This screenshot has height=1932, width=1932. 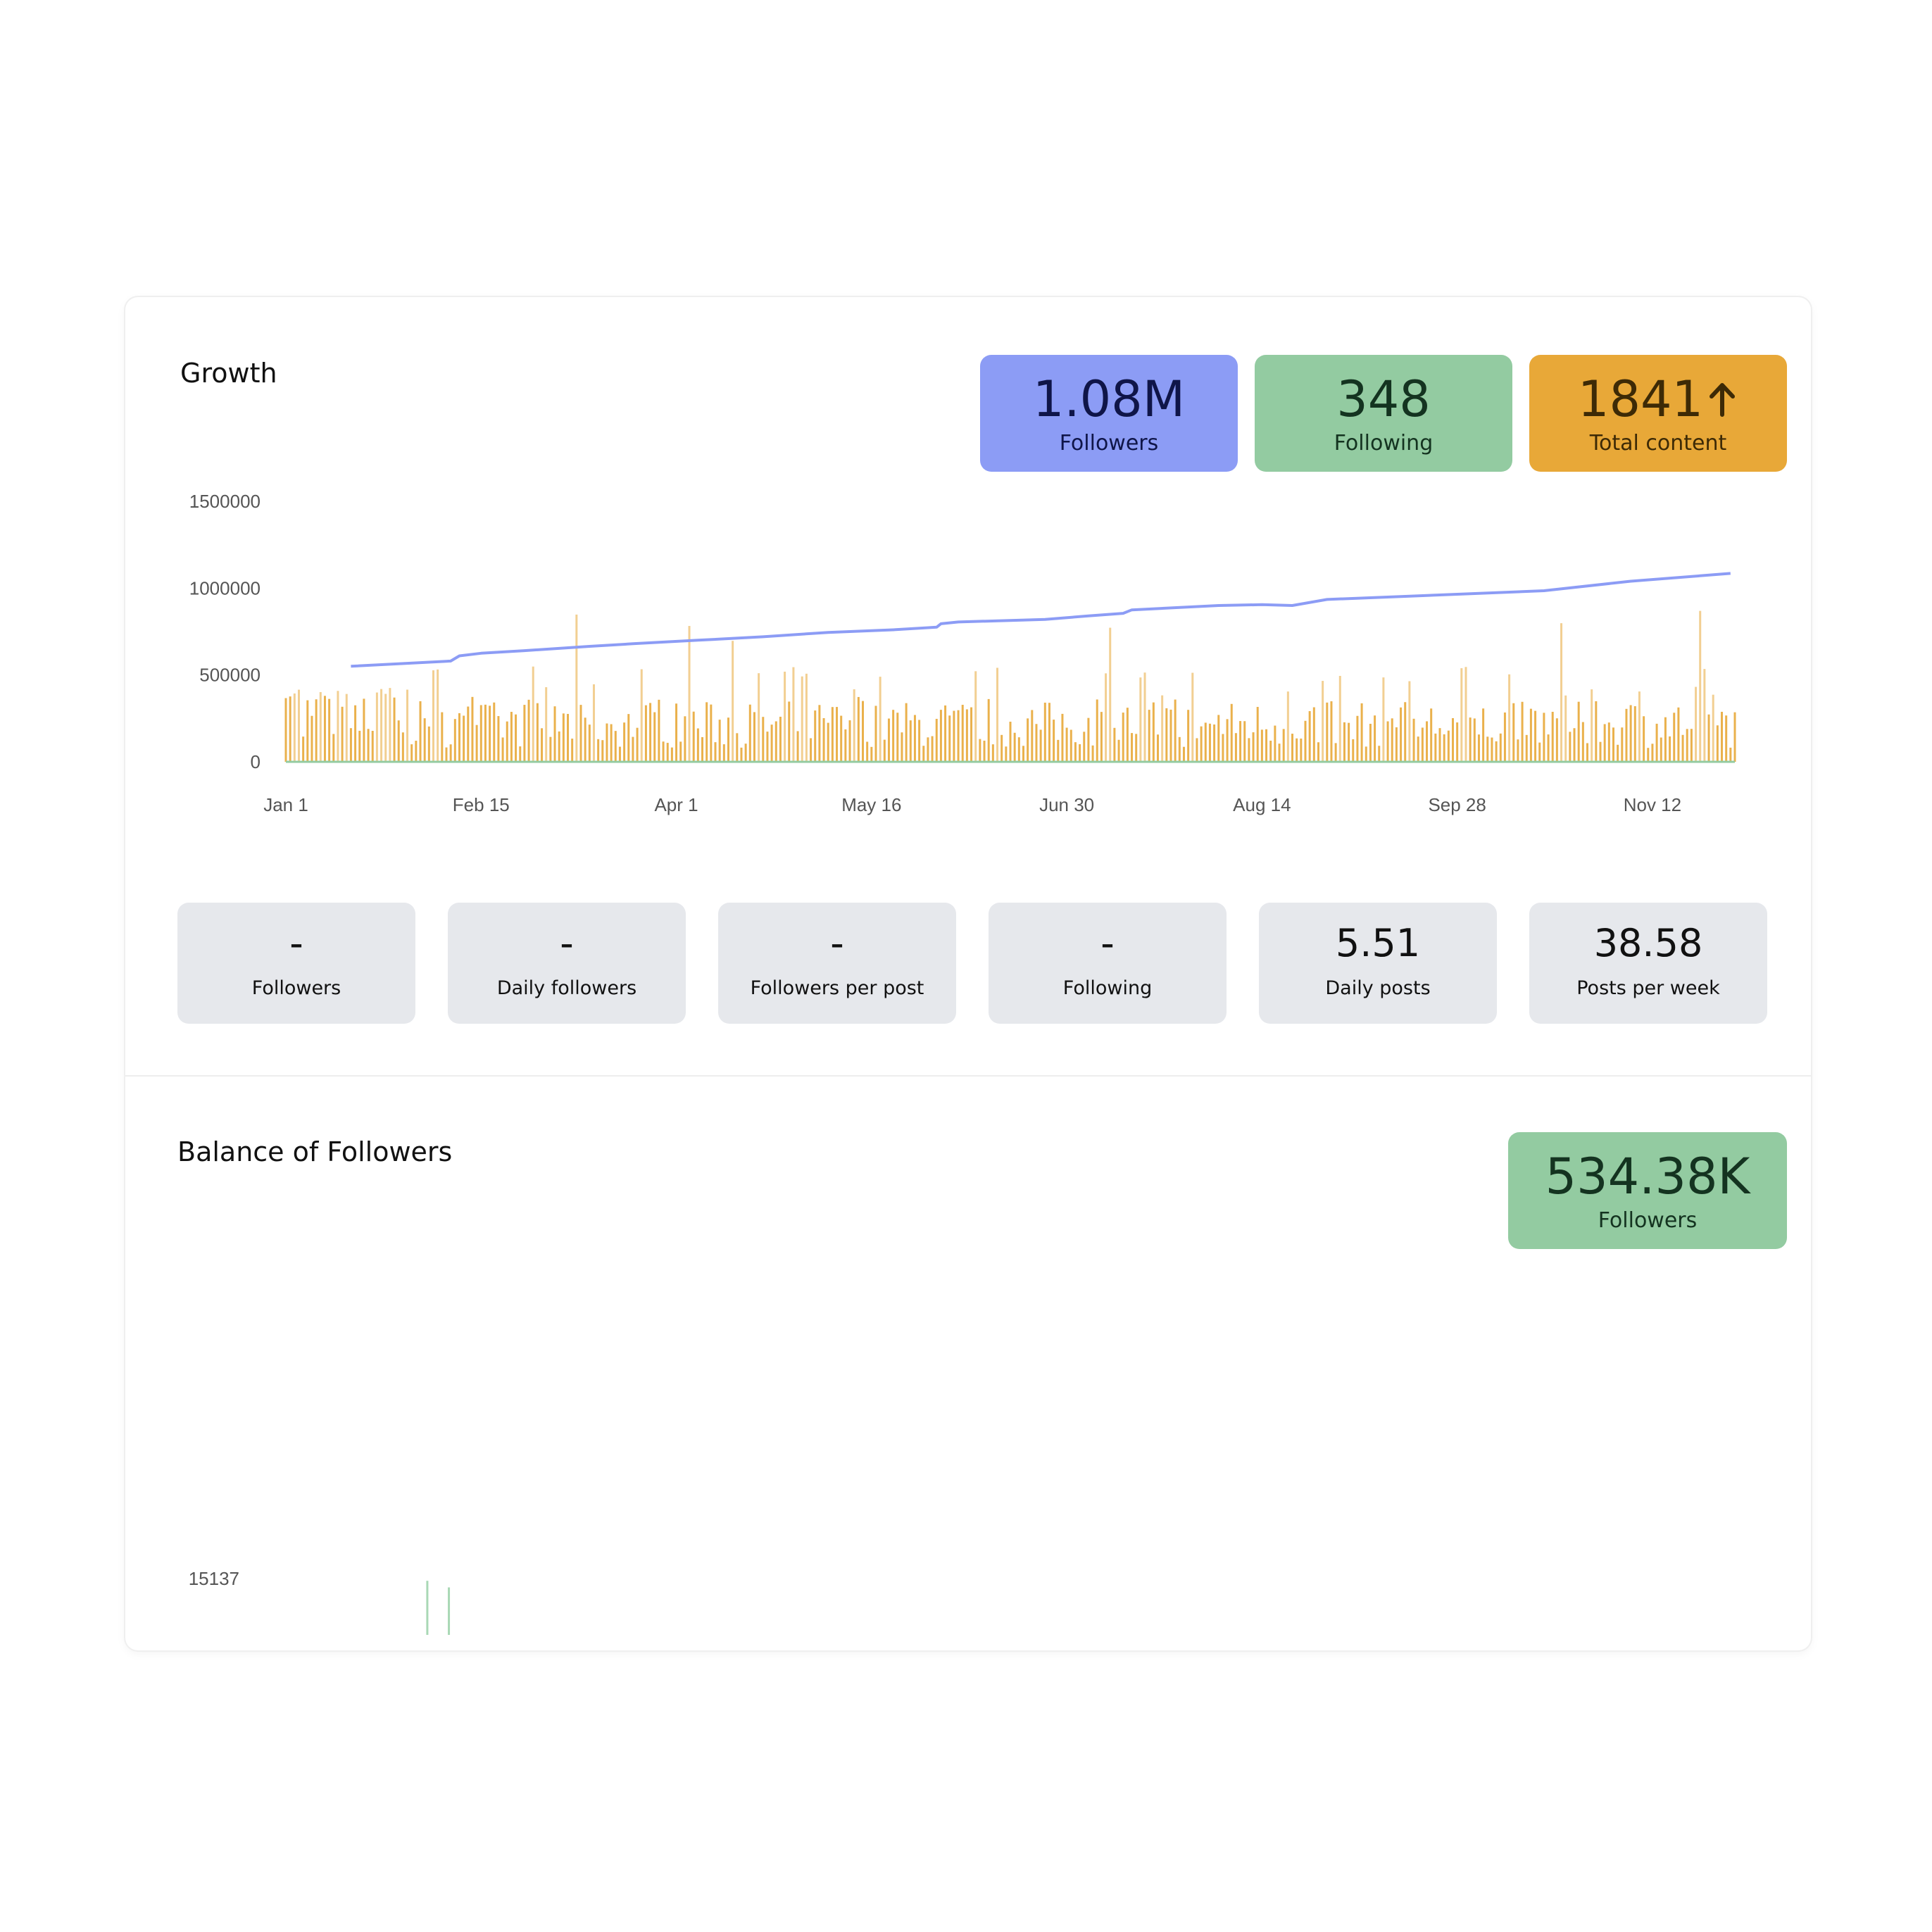 I want to click on metric-followers-per-post-value: -, so click(x=837, y=943).